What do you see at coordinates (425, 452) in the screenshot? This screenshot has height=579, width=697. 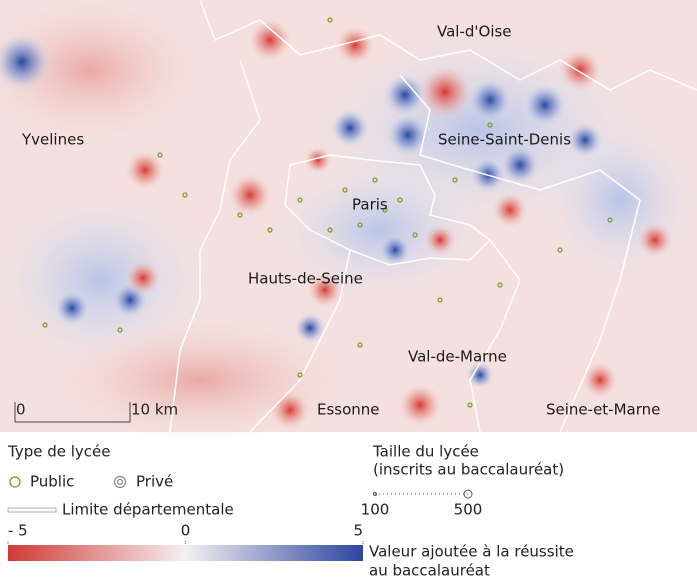 I see `legend-title: Taille du lycée` at bounding box center [425, 452].